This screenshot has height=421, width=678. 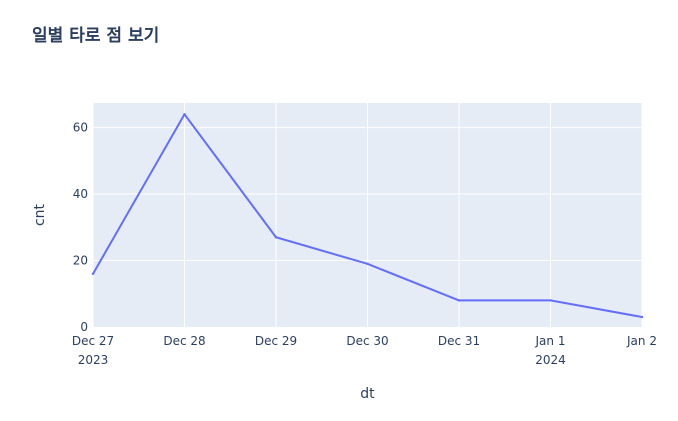 I want to click on y-tick-label: 40, so click(x=80, y=194).